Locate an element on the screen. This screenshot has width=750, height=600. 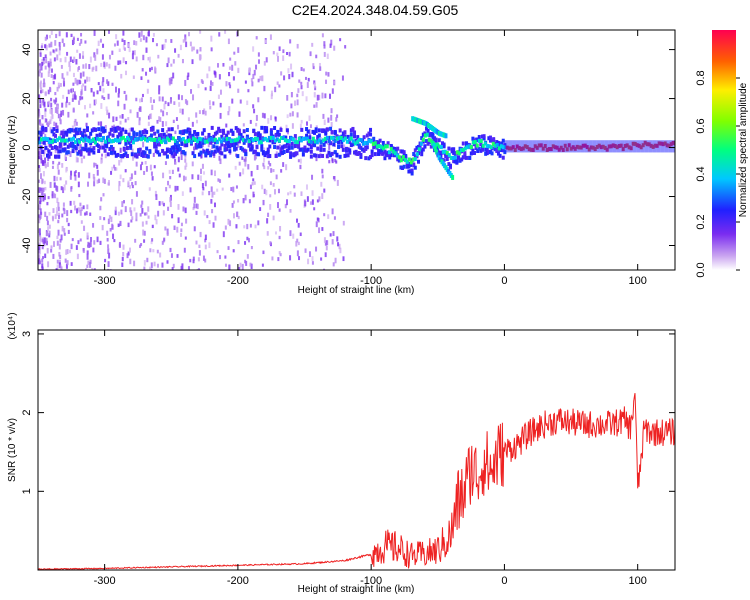
x-tick-label: 0 is located at coordinates (504, 581).